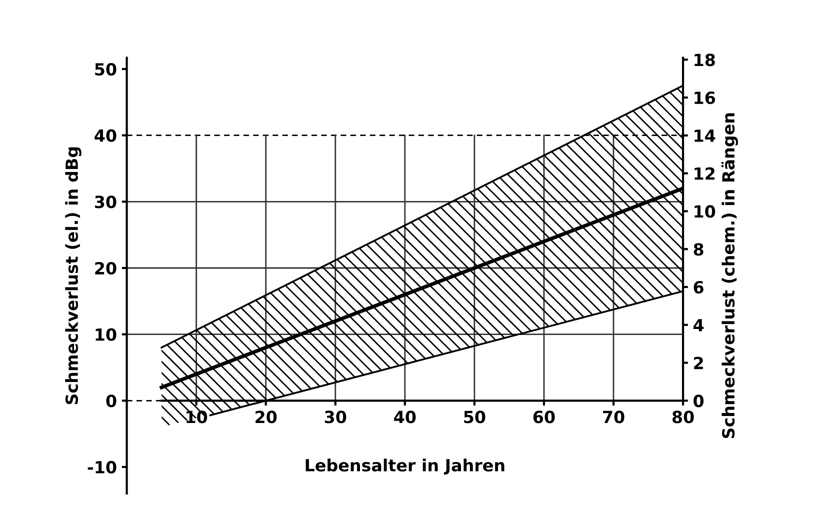 The image size is (818, 525). What do you see at coordinates (73, 275) in the screenshot?
I see `y-axis-title: Schmeckverlust (el.) in dBg` at bounding box center [73, 275].